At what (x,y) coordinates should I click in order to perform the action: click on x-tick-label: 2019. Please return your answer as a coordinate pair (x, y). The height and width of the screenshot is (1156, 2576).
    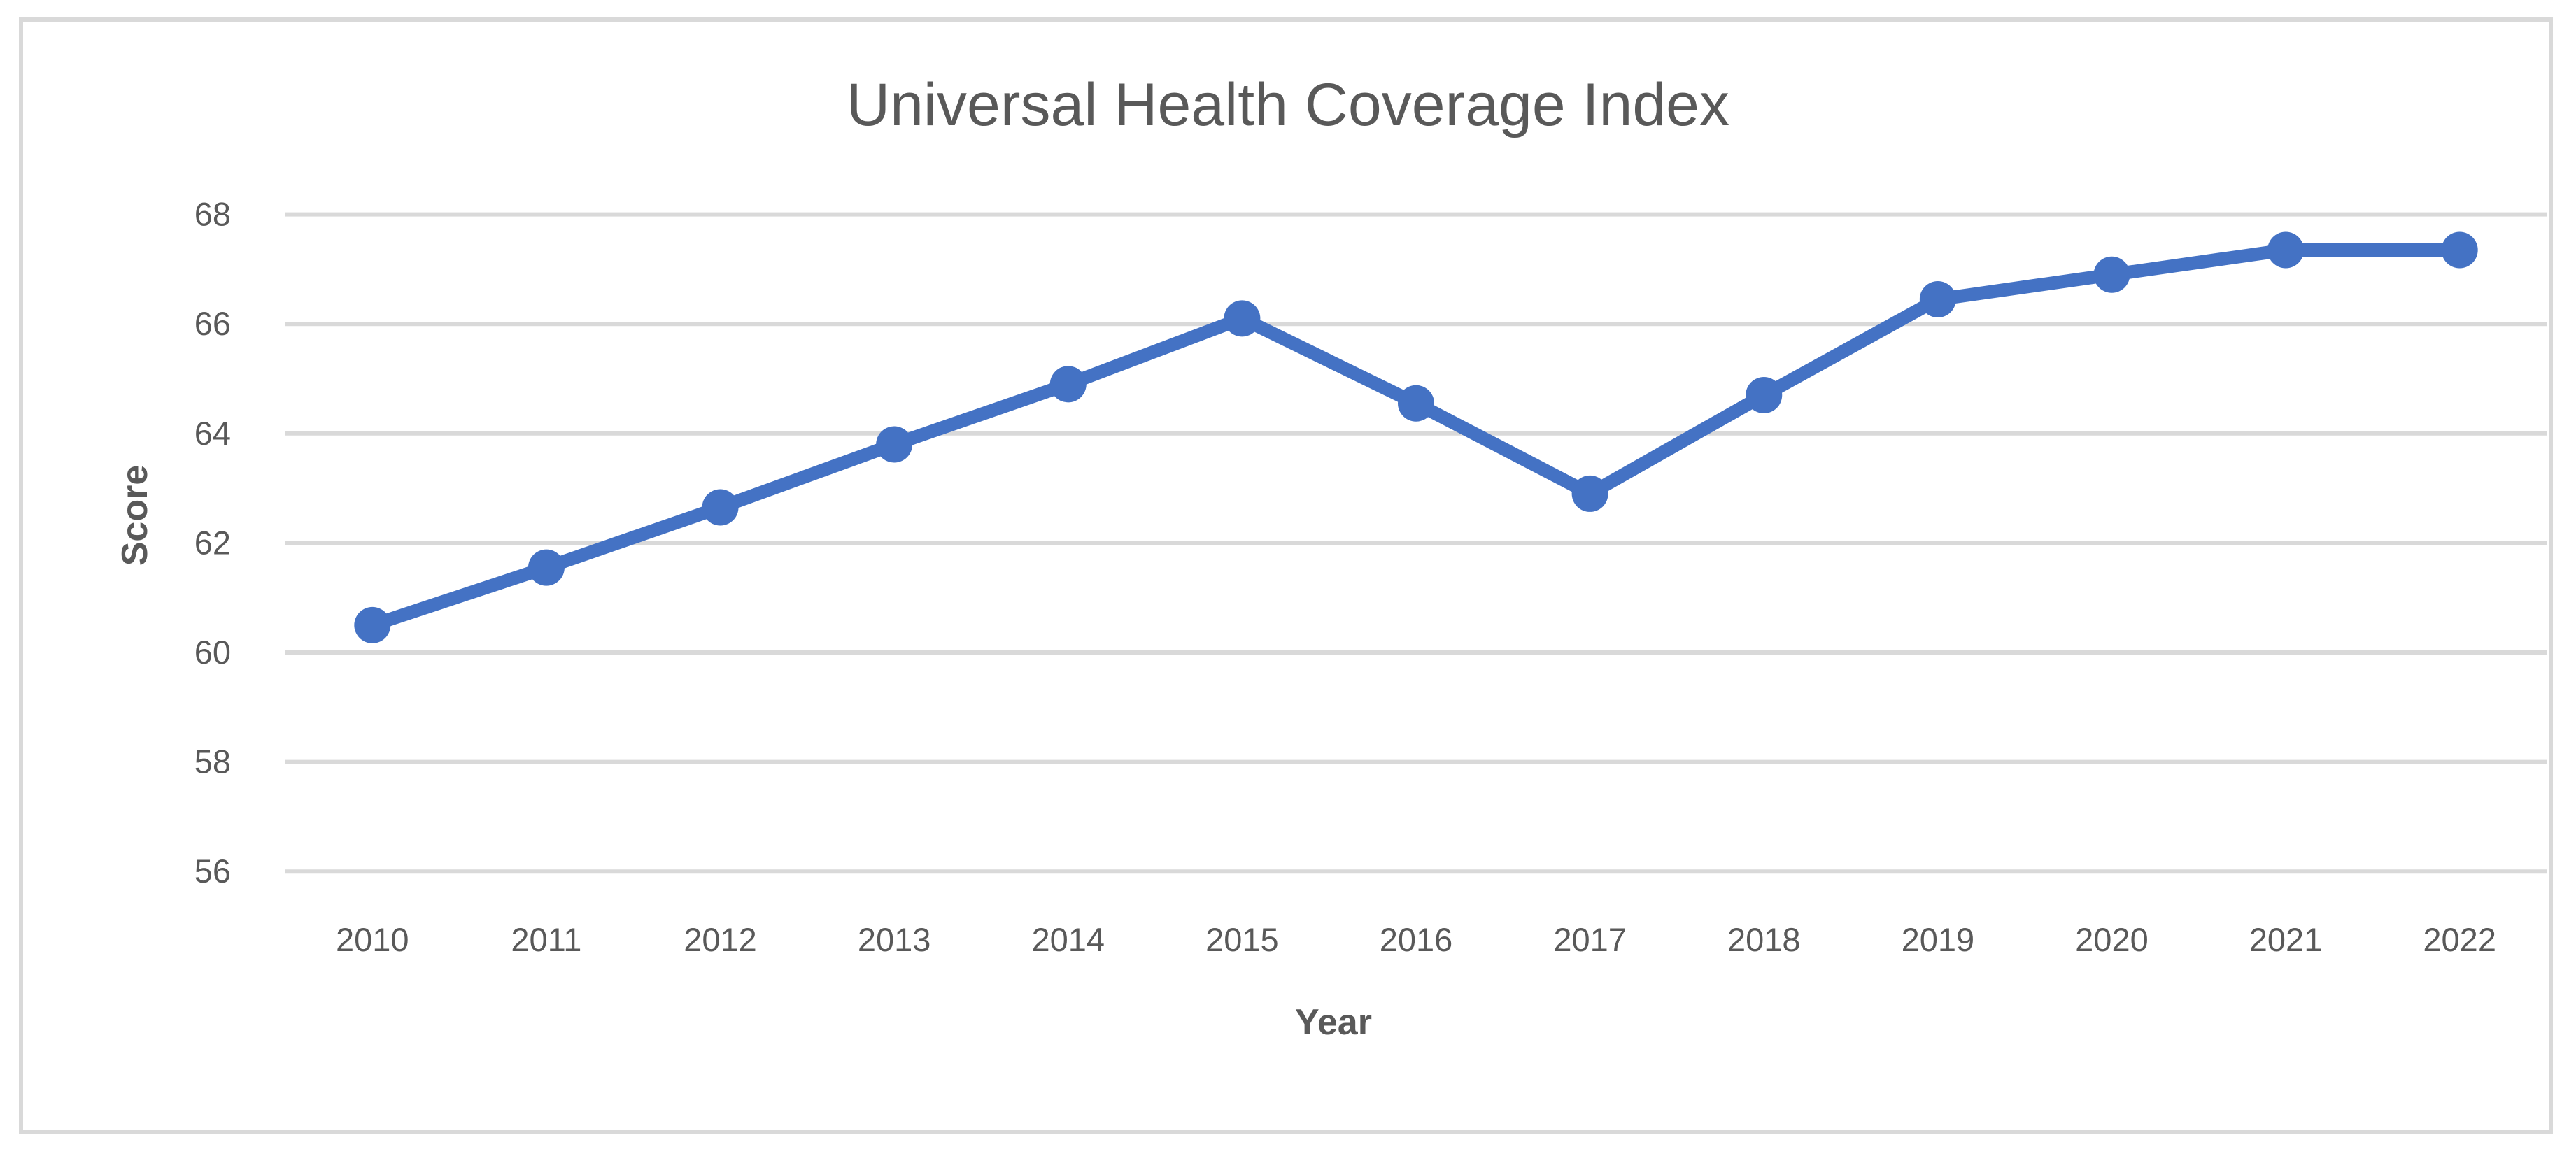
    Looking at the image, I should click on (1939, 940).